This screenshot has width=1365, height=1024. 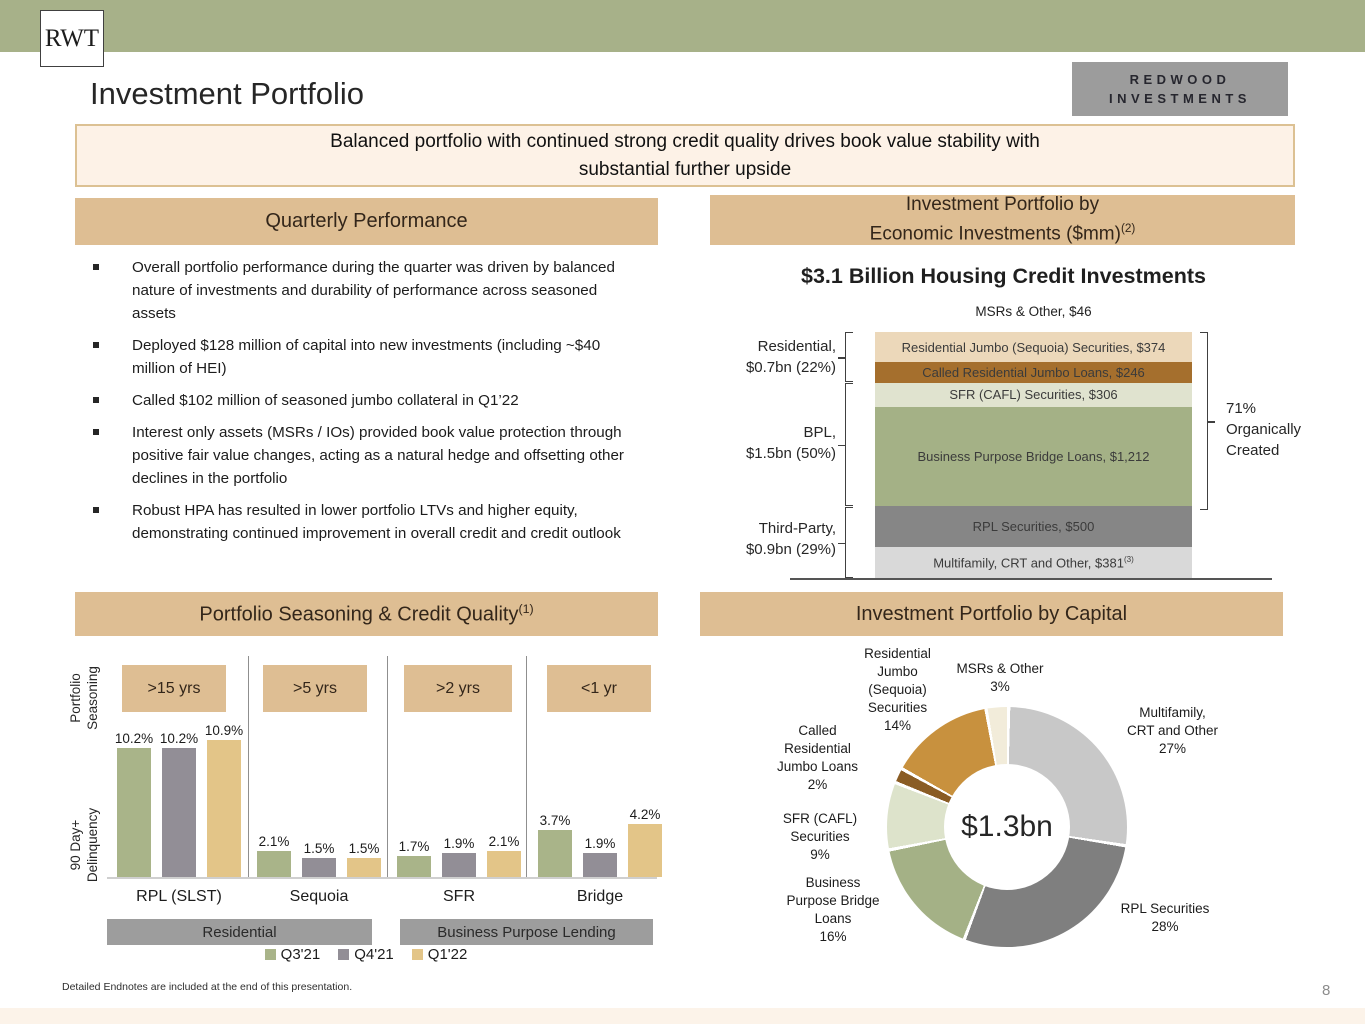 I want to click on residential-brace, so click(x=845, y=357).